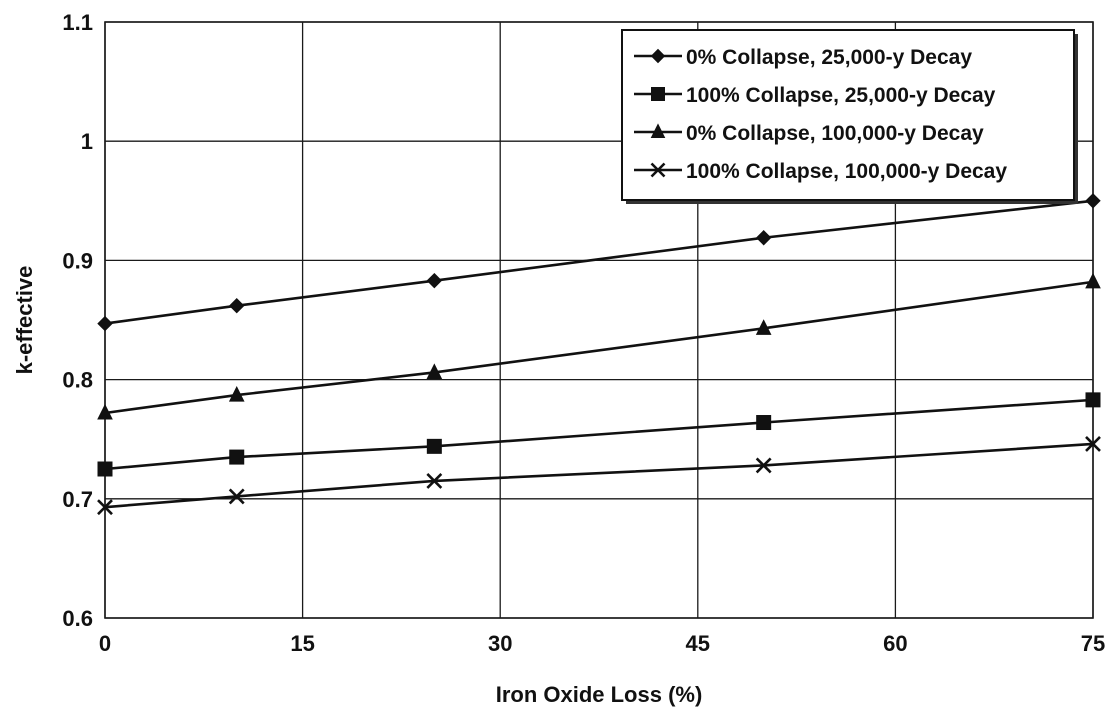 Image resolution: width=1110 pixels, height=713 pixels. What do you see at coordinates (302, 643) in the screenshot?
I see `x-tick-label: 15` at bounding box center [302, 643].